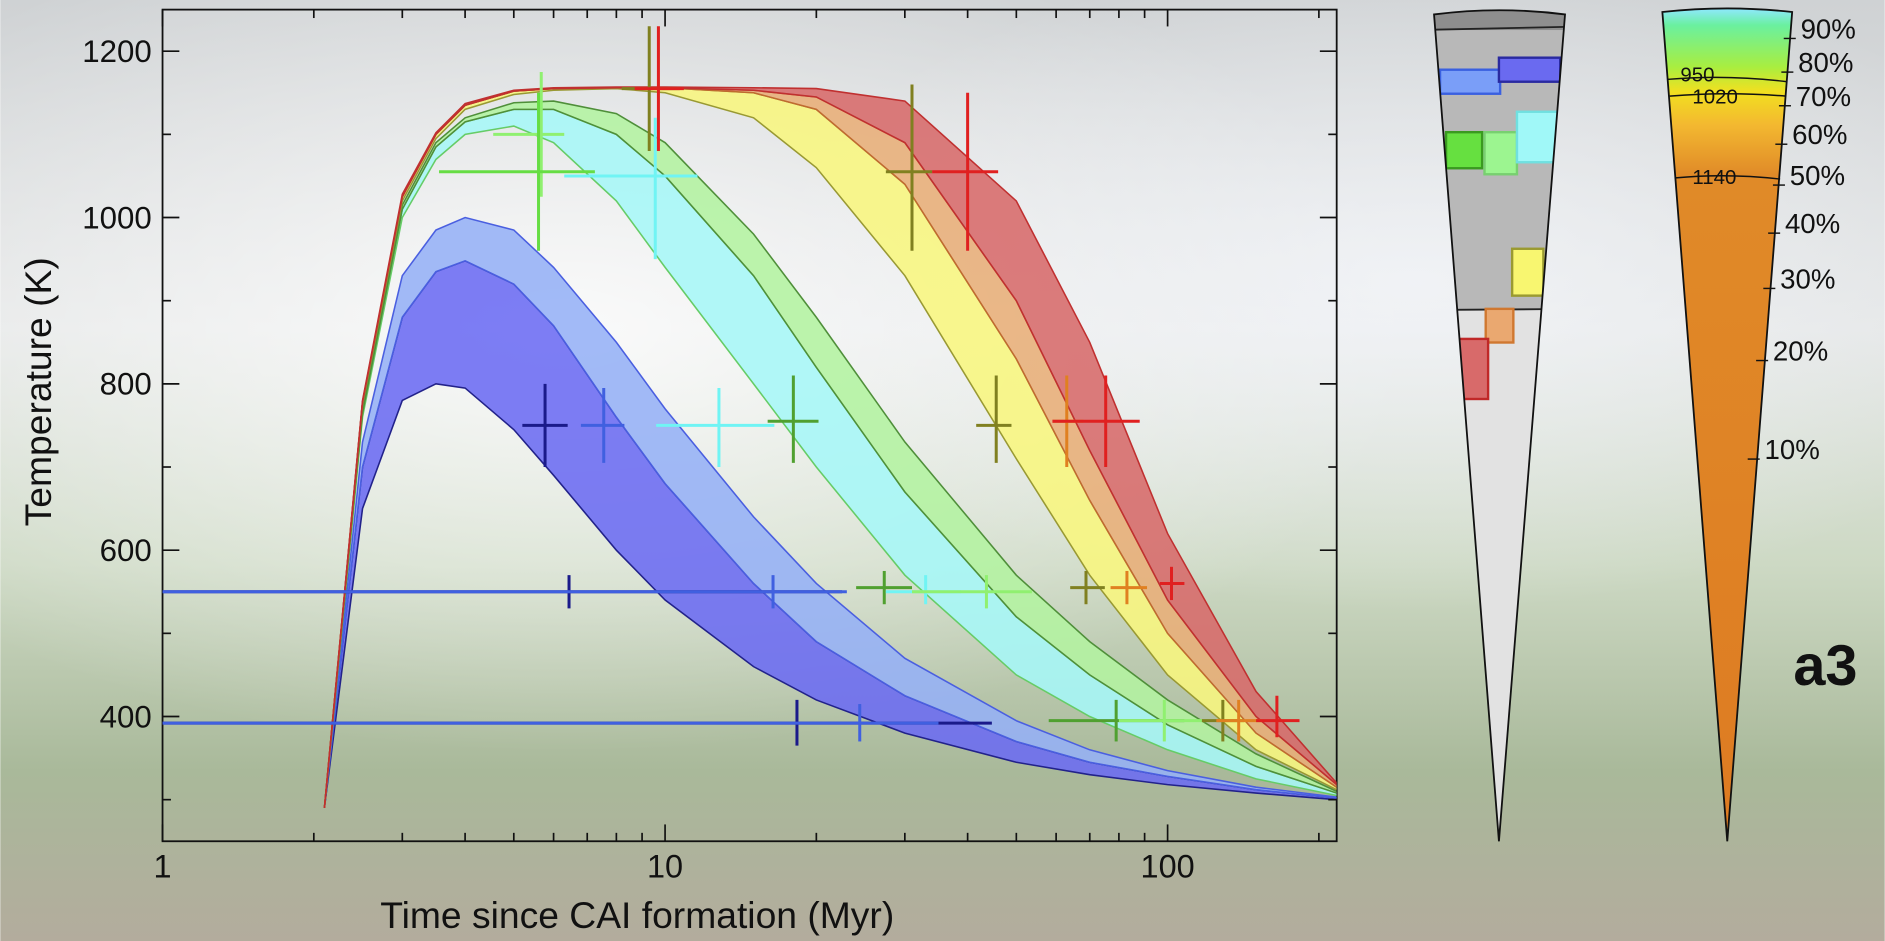 This screenshot has width=1885, height=941. What do you see at coordinates (1792, 449) in the screenshot?
I see `percent-label: 10%` at bounding box center [1792, 449].